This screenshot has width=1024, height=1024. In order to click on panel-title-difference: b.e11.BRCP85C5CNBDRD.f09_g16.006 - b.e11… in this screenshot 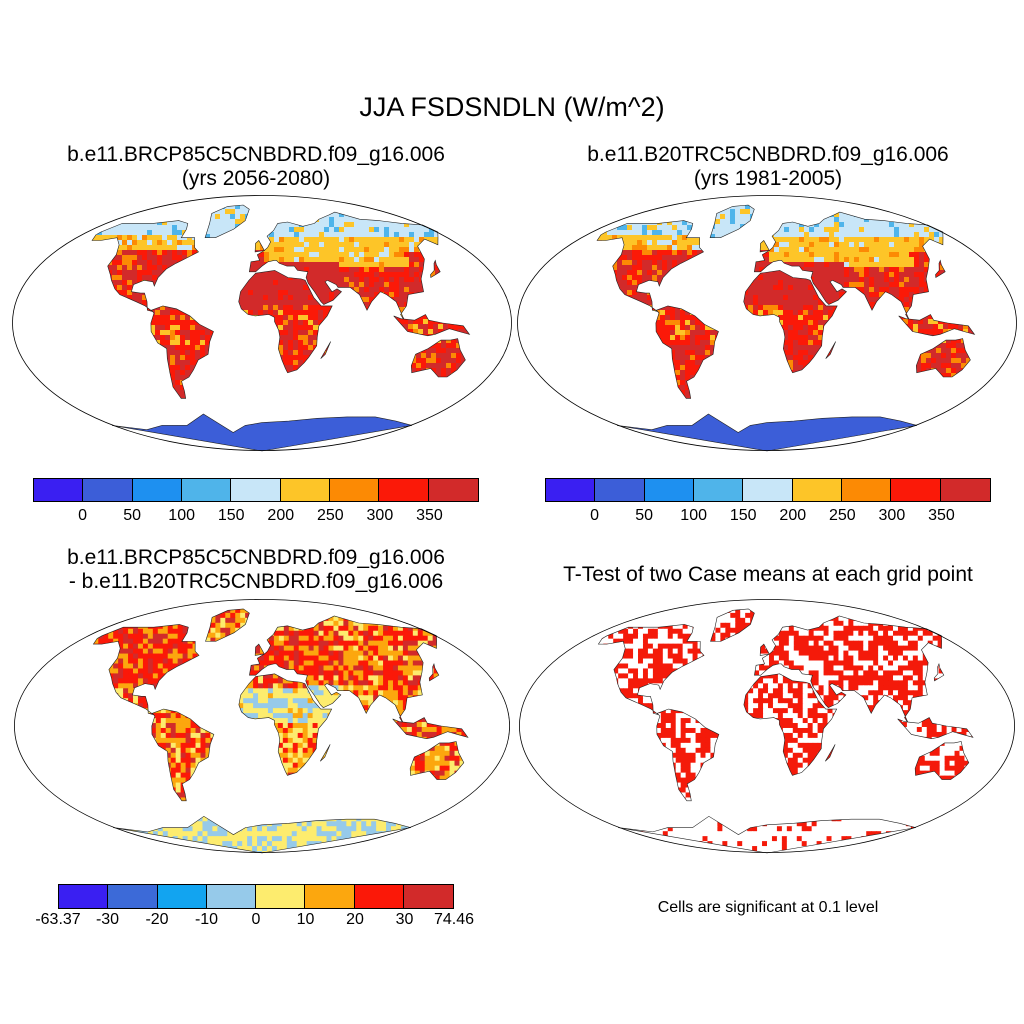, I will do `click(256, 570)`.